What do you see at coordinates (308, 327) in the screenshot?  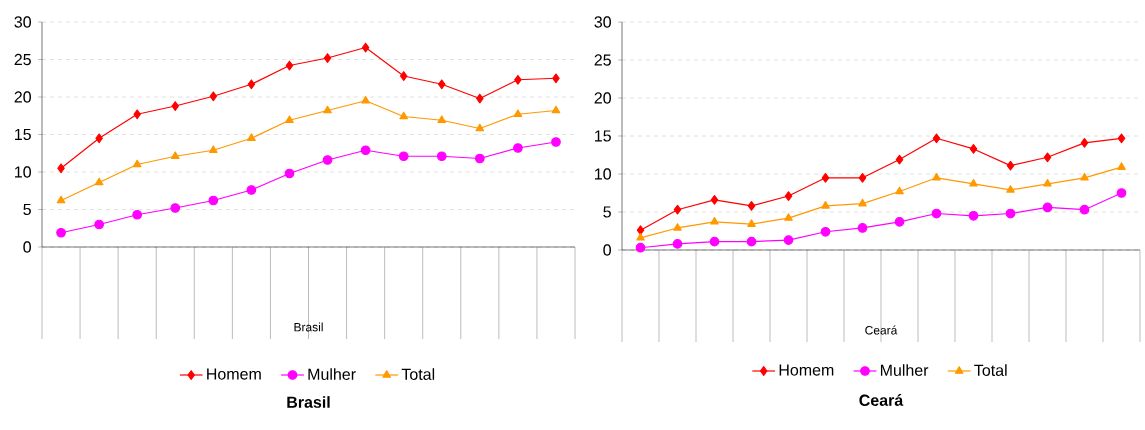 I see `x-axis-title: Brasil` at bounding box center [308, 327].